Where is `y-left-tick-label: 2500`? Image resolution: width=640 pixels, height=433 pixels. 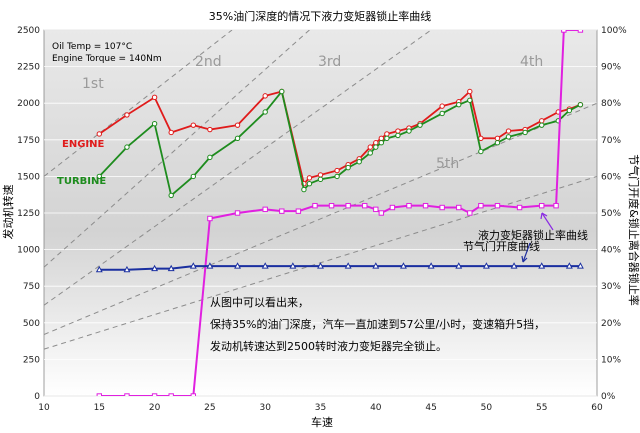 y-left-tick-label: 2500 is located at coordinates (28, 31).